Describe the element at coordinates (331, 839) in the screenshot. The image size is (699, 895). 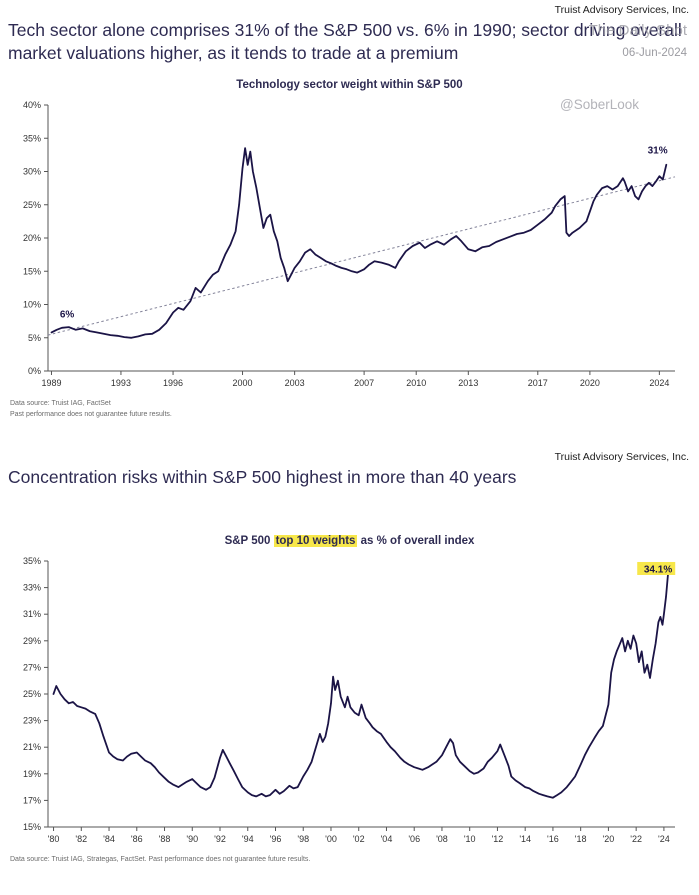
I see `svg-text: '00` at that location.